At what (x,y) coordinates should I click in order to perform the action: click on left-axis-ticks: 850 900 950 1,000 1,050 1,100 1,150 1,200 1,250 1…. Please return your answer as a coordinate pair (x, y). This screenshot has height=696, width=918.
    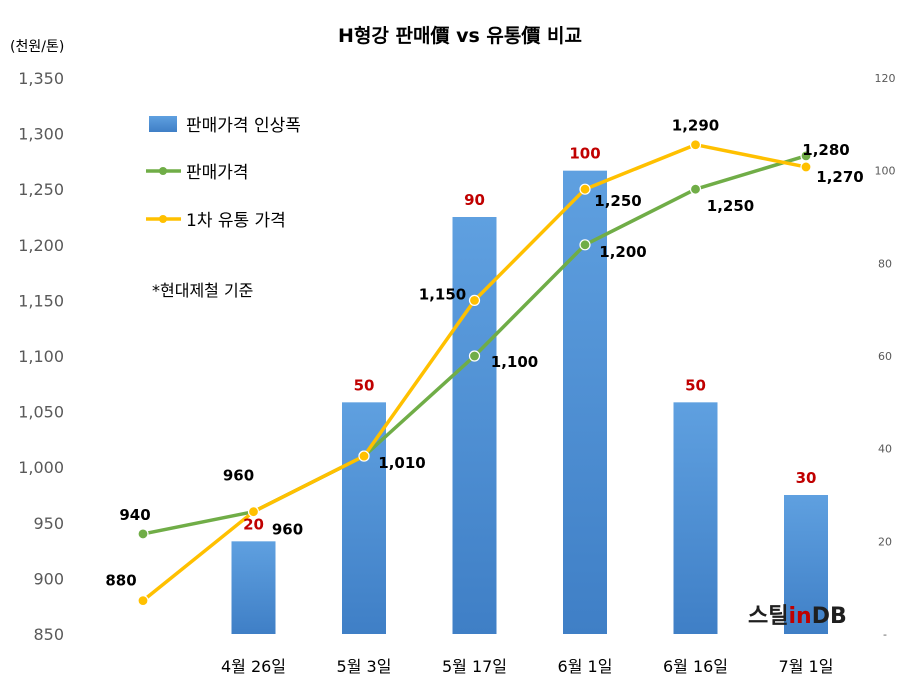
    Looking at the image, I should click on (41, 356).